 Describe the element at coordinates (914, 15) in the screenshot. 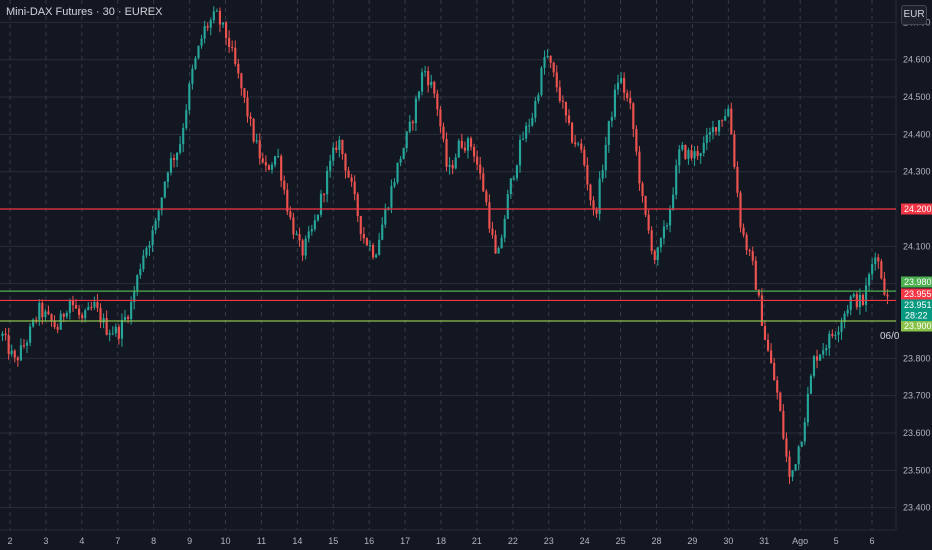

I see `currency-button: EUR` at that location.